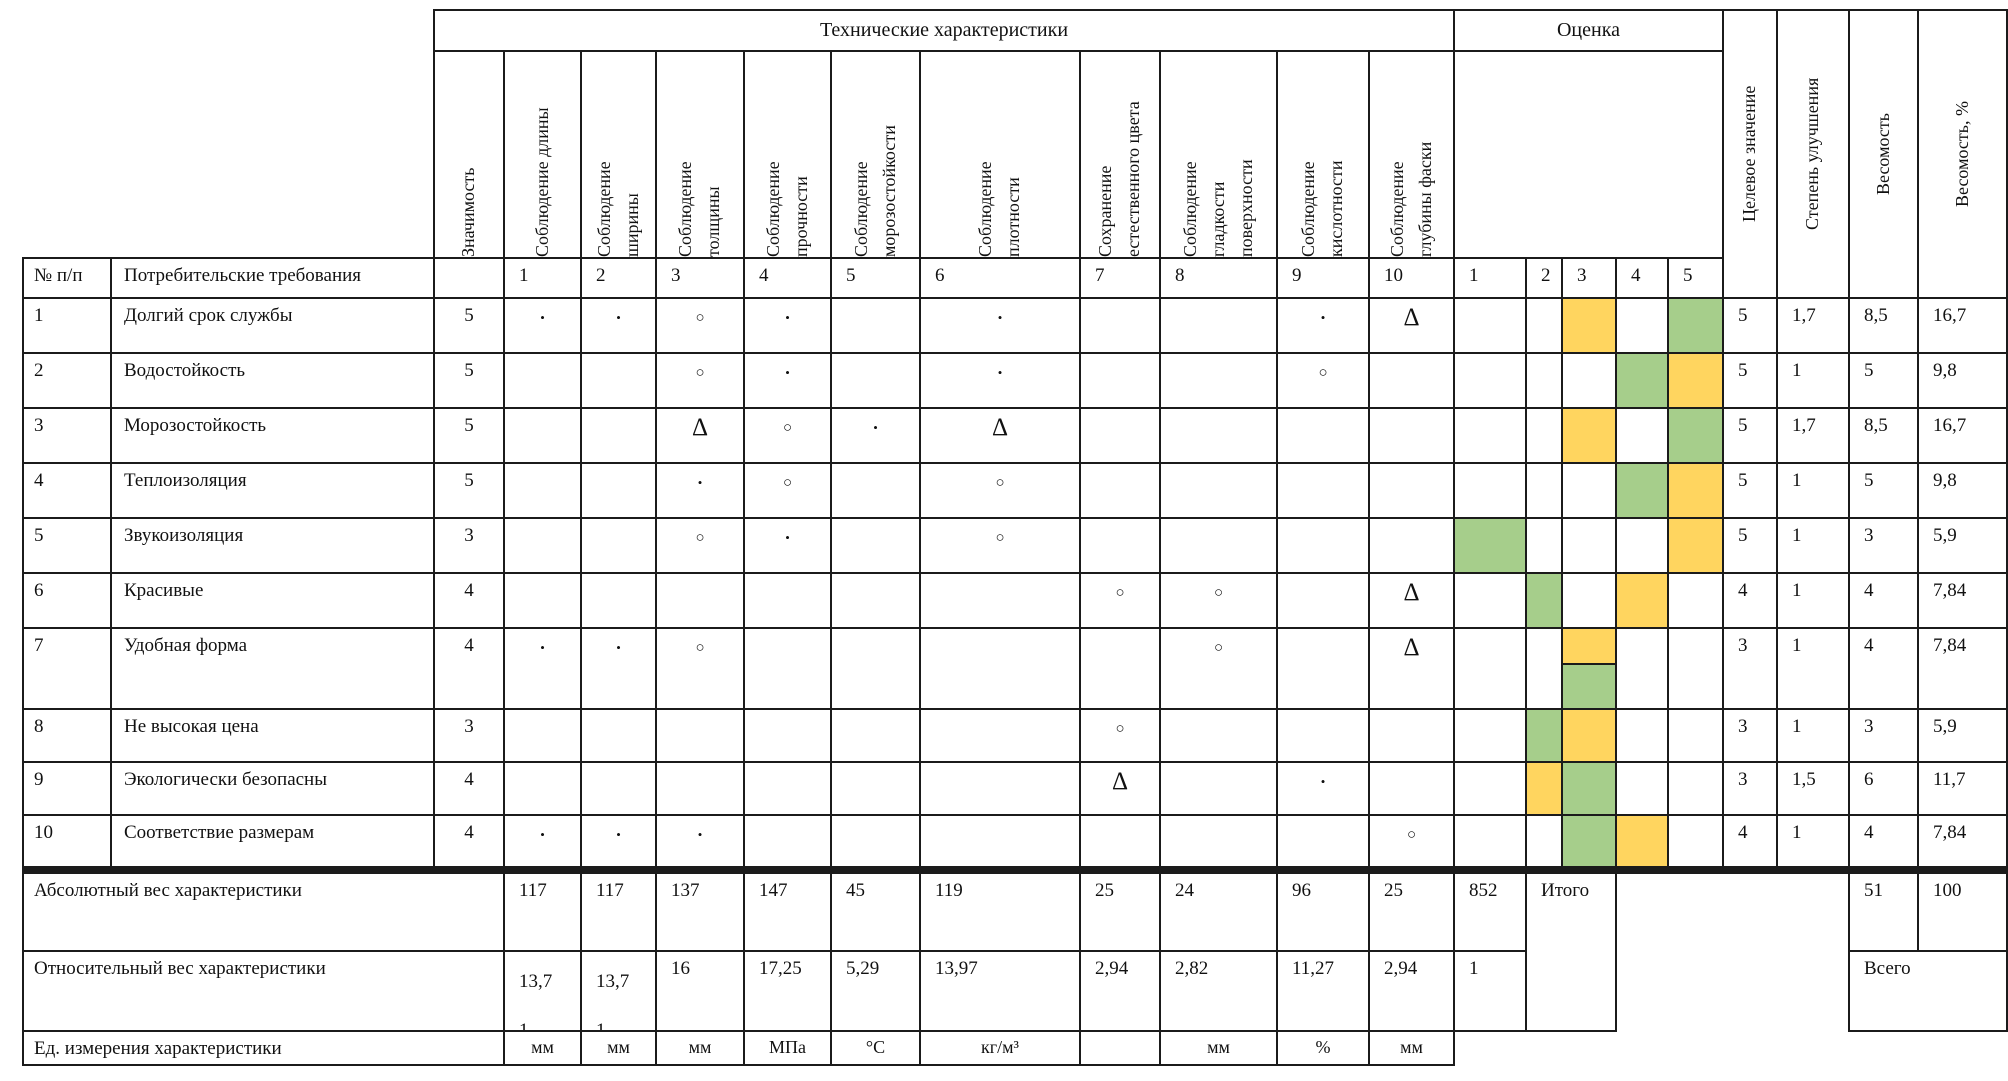  Describe the element at coordinates (67, 600) in the screenshot. I see `row-number: 6` at that location.